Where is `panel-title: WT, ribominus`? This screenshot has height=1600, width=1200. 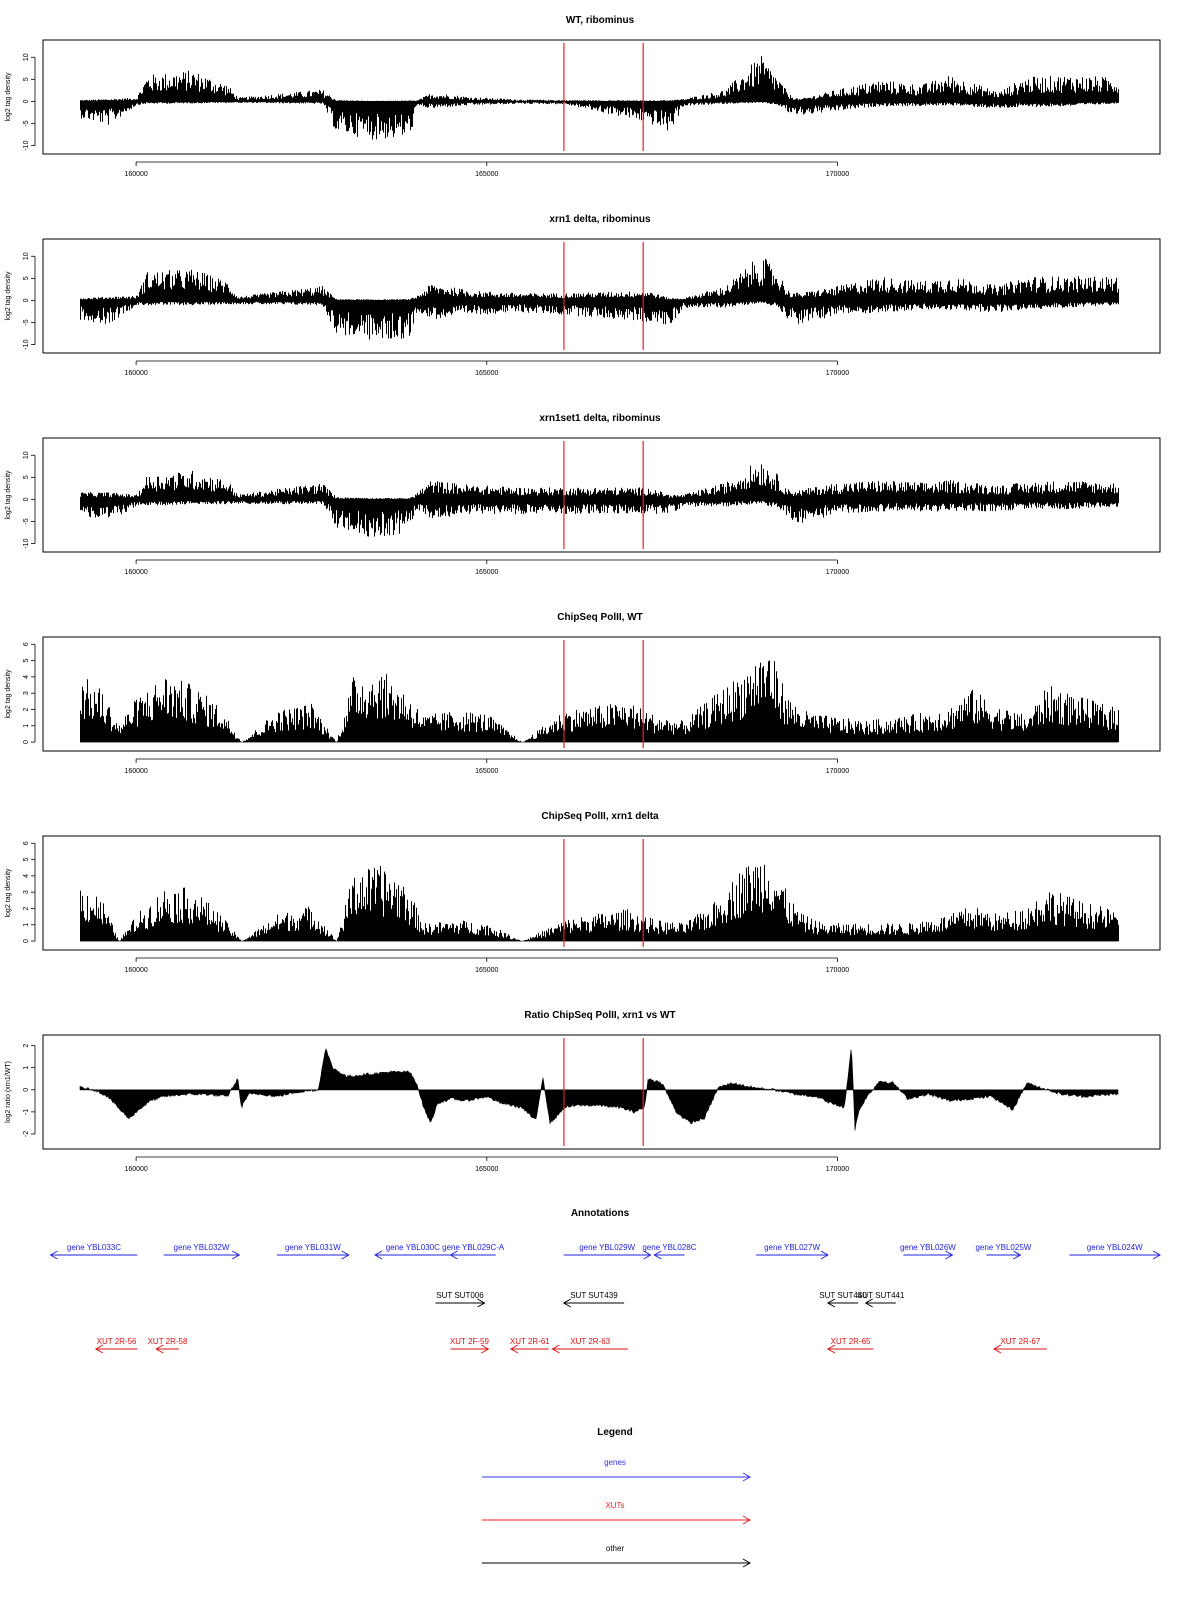 panel-title: WT, ribominus is located at coordinates (600, 20).